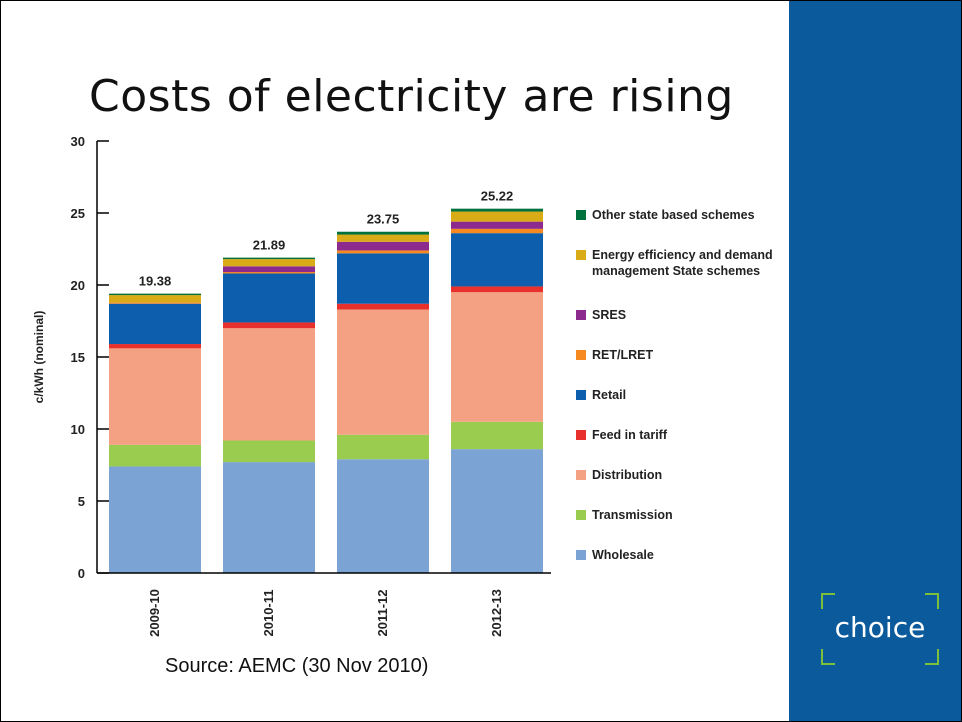 The width and height of the screenshot is (962, 722). What do you see at coordinates (383, 252) in the screenshot?
I see `bar-segment-2011-12-ret-lret` at bounding box center [383, 252].